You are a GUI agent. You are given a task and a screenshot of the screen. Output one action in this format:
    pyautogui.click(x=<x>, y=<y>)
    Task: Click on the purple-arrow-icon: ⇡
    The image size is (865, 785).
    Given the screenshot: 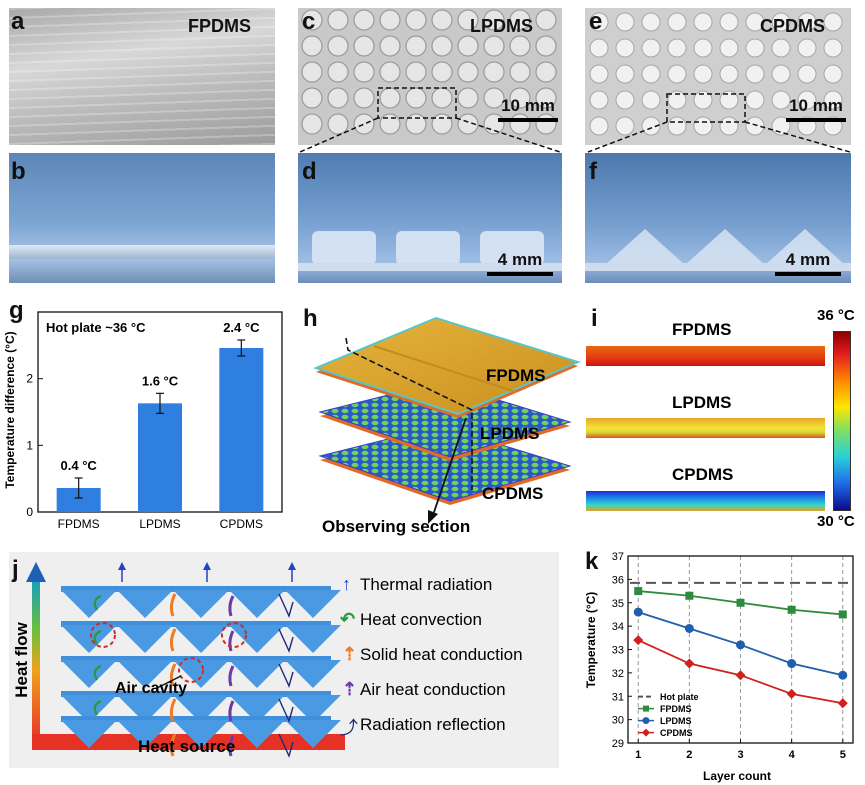 What is the action you would take?
    pyautogui.click(x=350, y=689)
    